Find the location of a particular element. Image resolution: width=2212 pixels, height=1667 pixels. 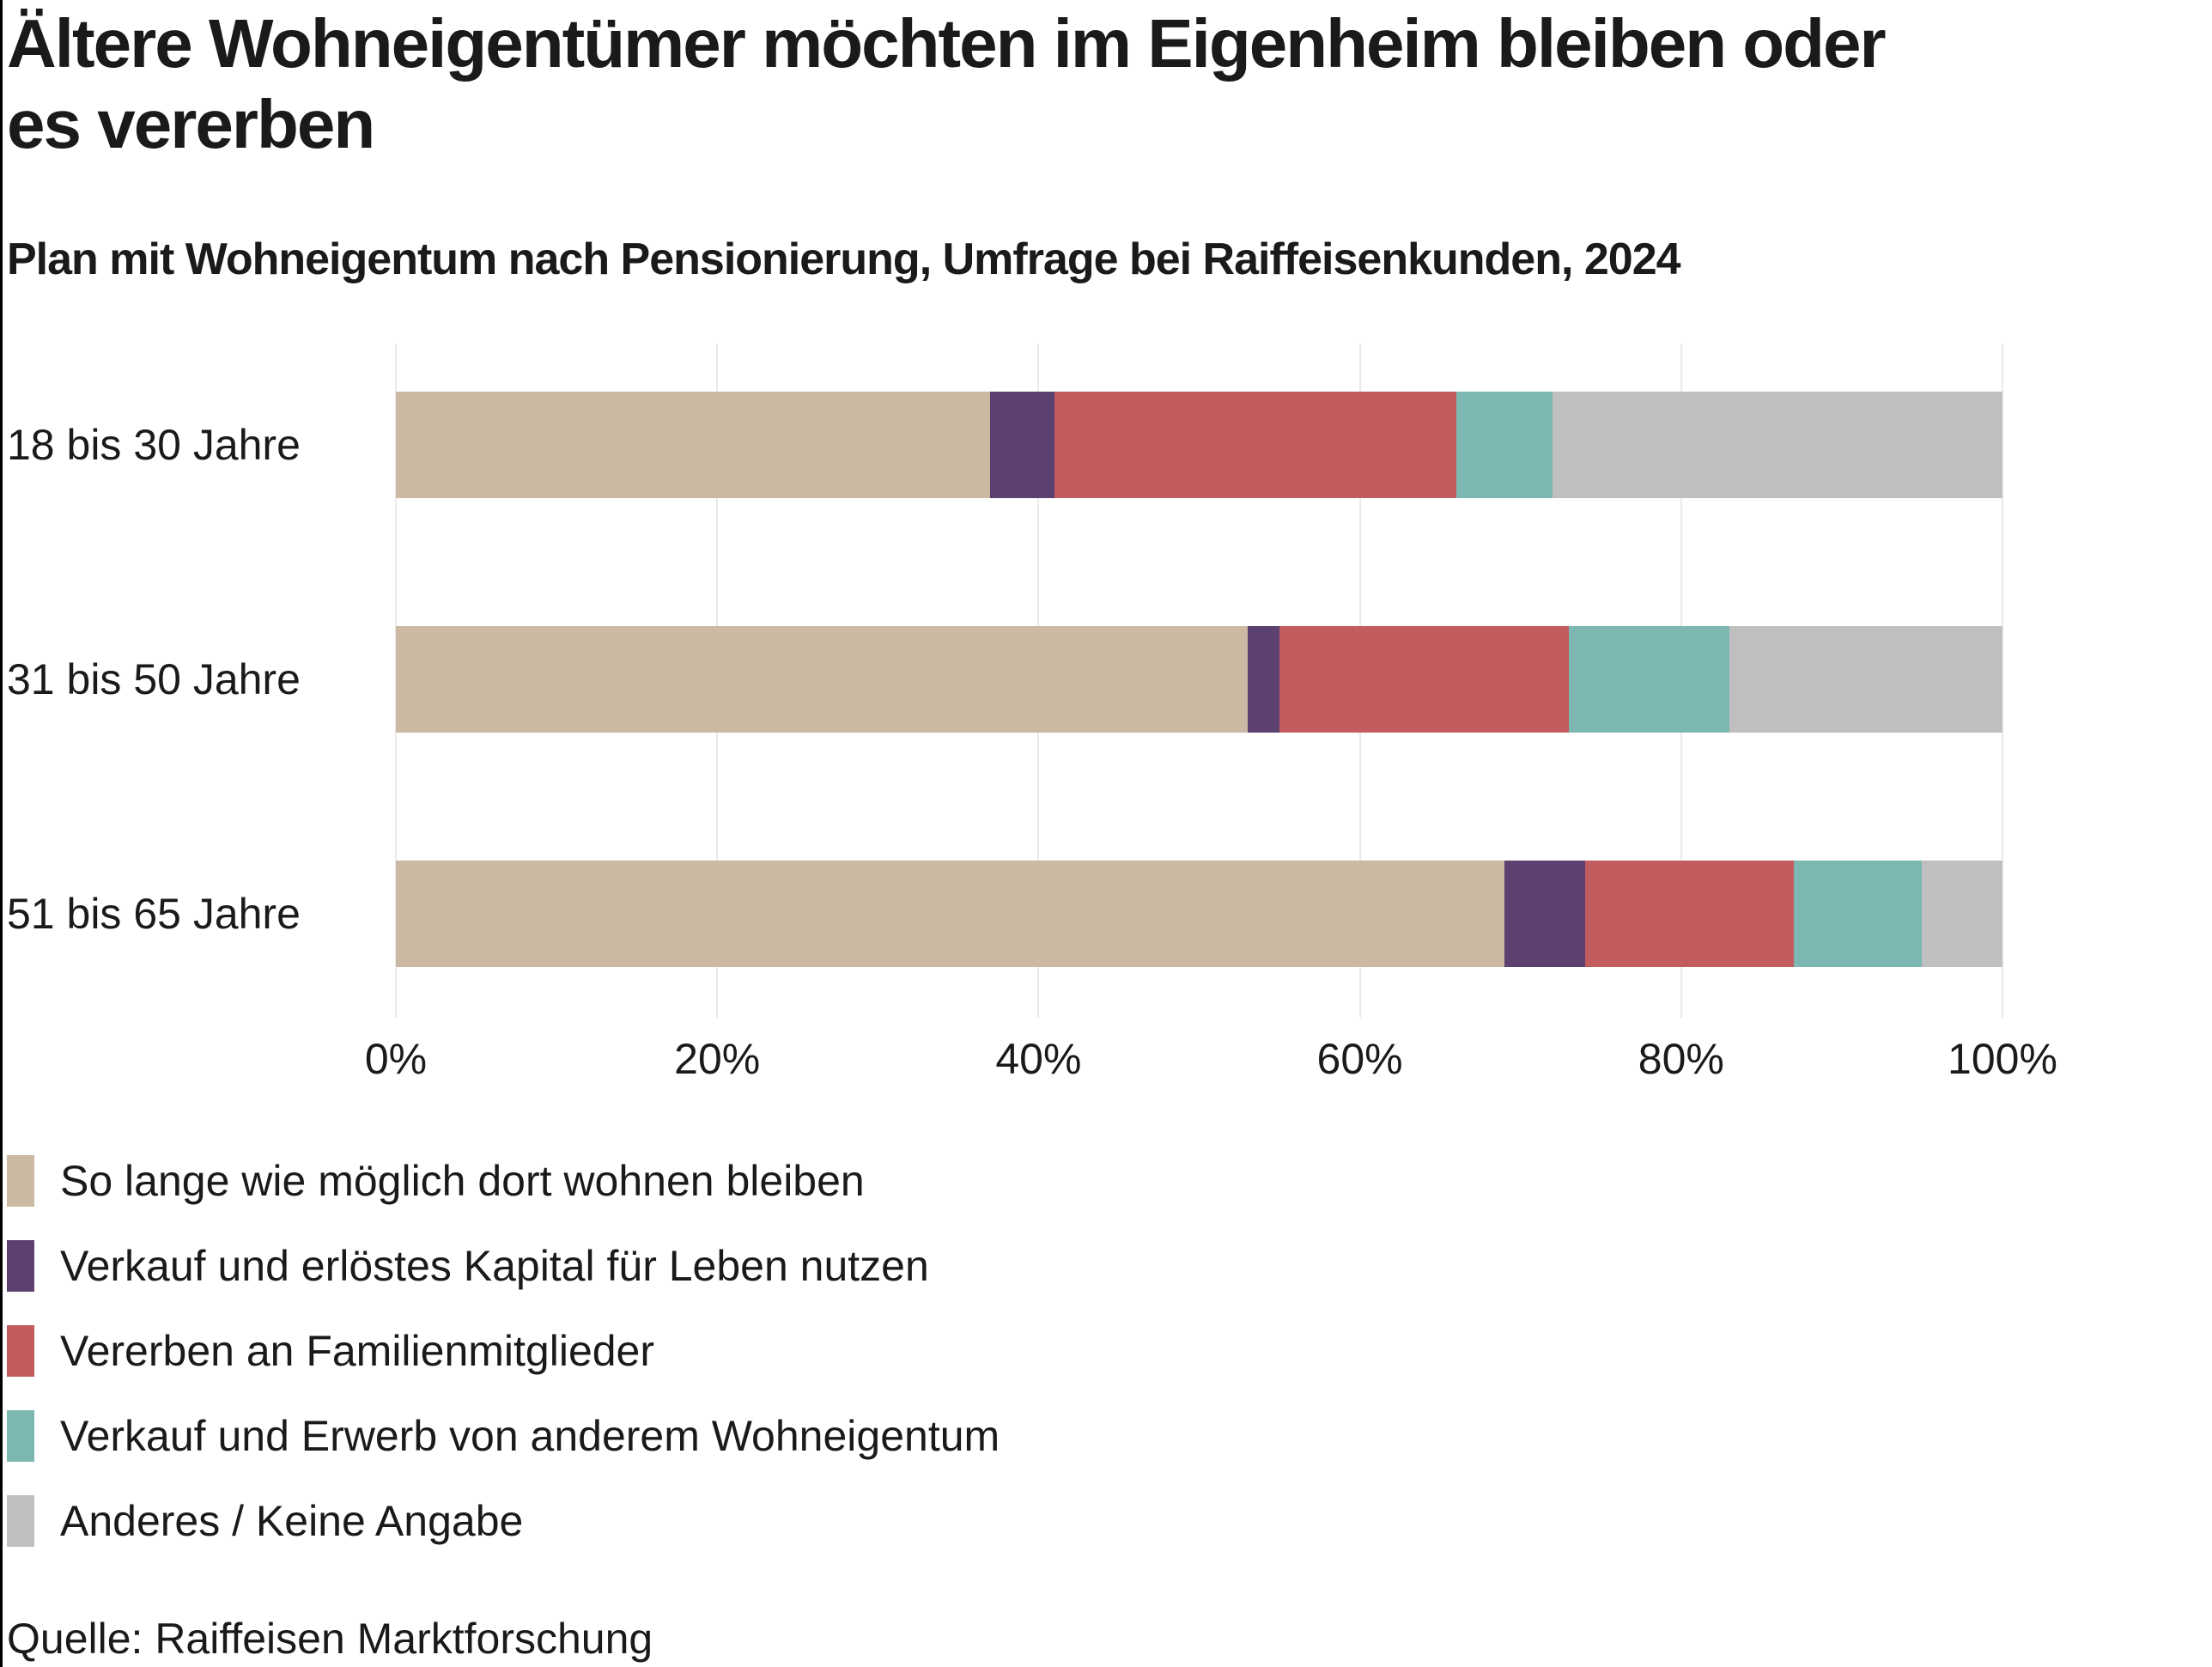

legend-item-5: Anderes / Keine Angabe is located at coordinates (504, 1521).